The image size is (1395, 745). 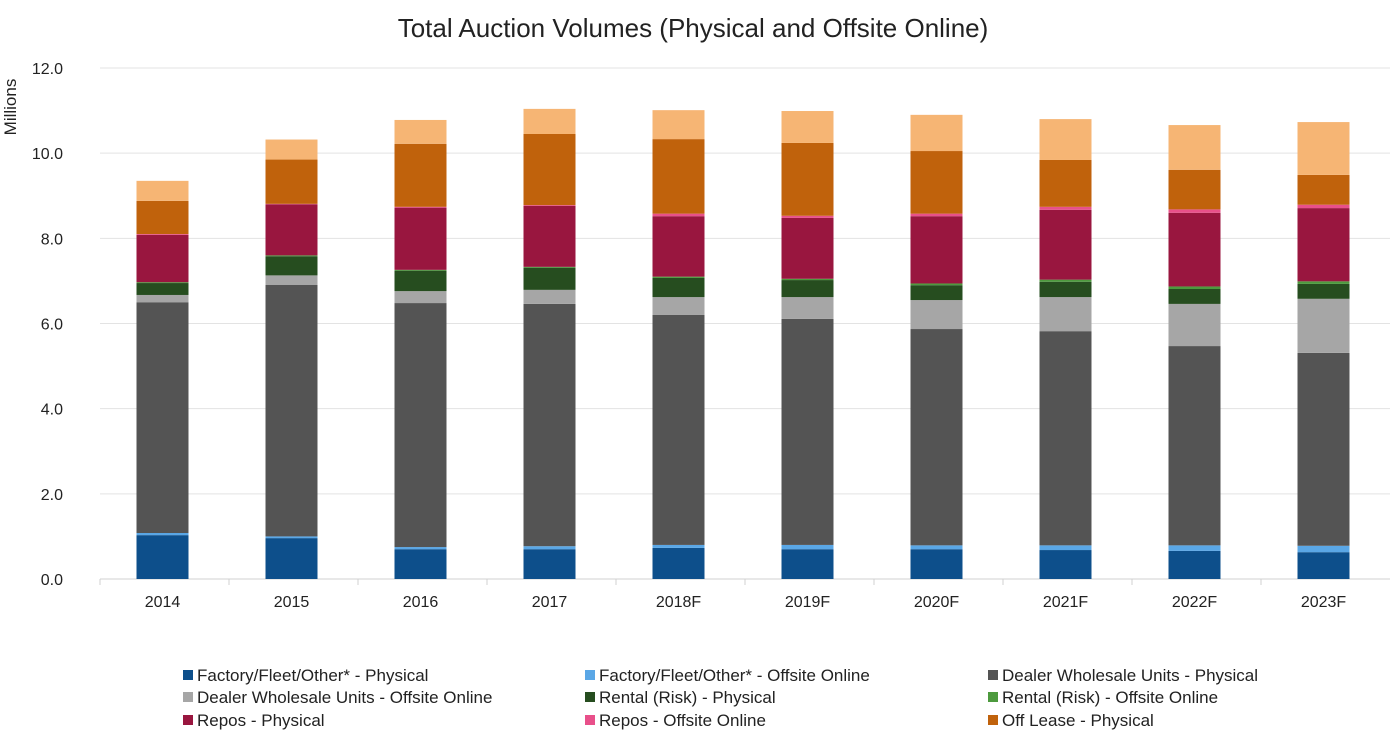 I want to click on bar-segment-4-2019F, so click(x=808, y=288).